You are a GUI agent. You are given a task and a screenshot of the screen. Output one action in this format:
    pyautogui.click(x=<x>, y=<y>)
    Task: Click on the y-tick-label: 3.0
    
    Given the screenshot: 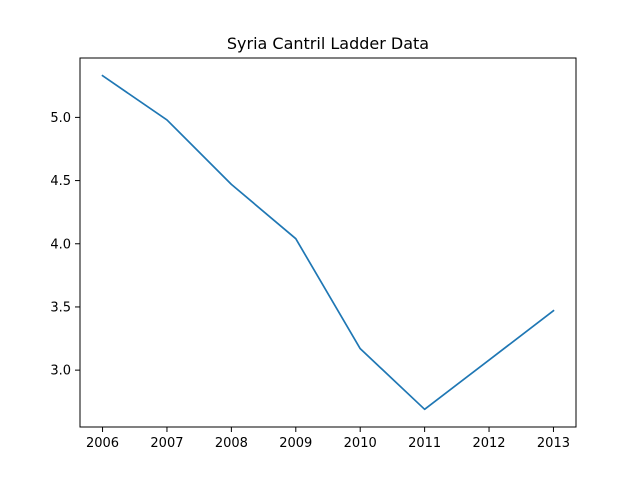 What is the action you would take?
    pyautogui.click(x=60, y=371)
    